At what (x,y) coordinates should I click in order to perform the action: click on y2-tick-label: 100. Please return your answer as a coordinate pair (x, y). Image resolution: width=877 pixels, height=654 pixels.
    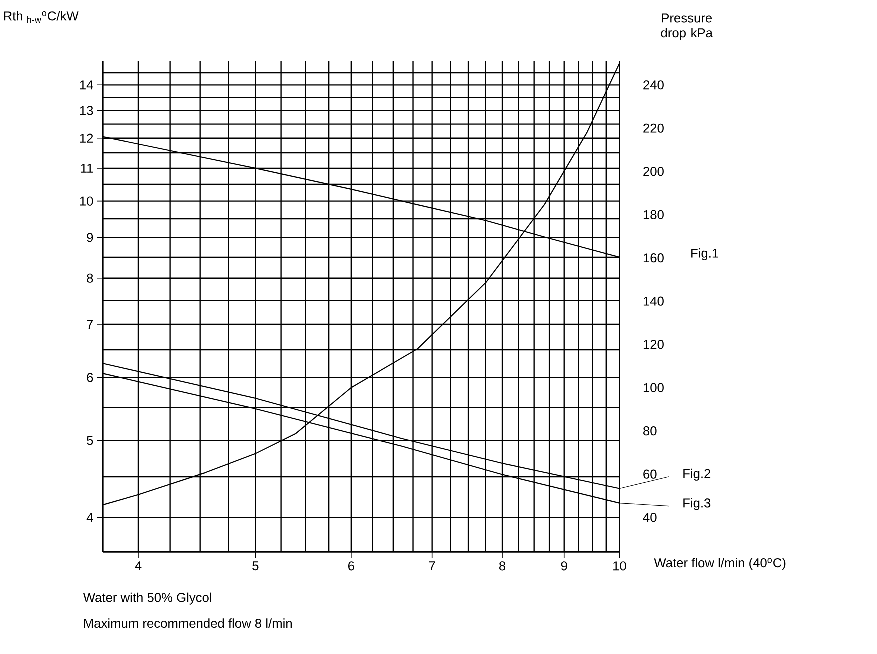
    Looking at the image, I should click on (654, 387).